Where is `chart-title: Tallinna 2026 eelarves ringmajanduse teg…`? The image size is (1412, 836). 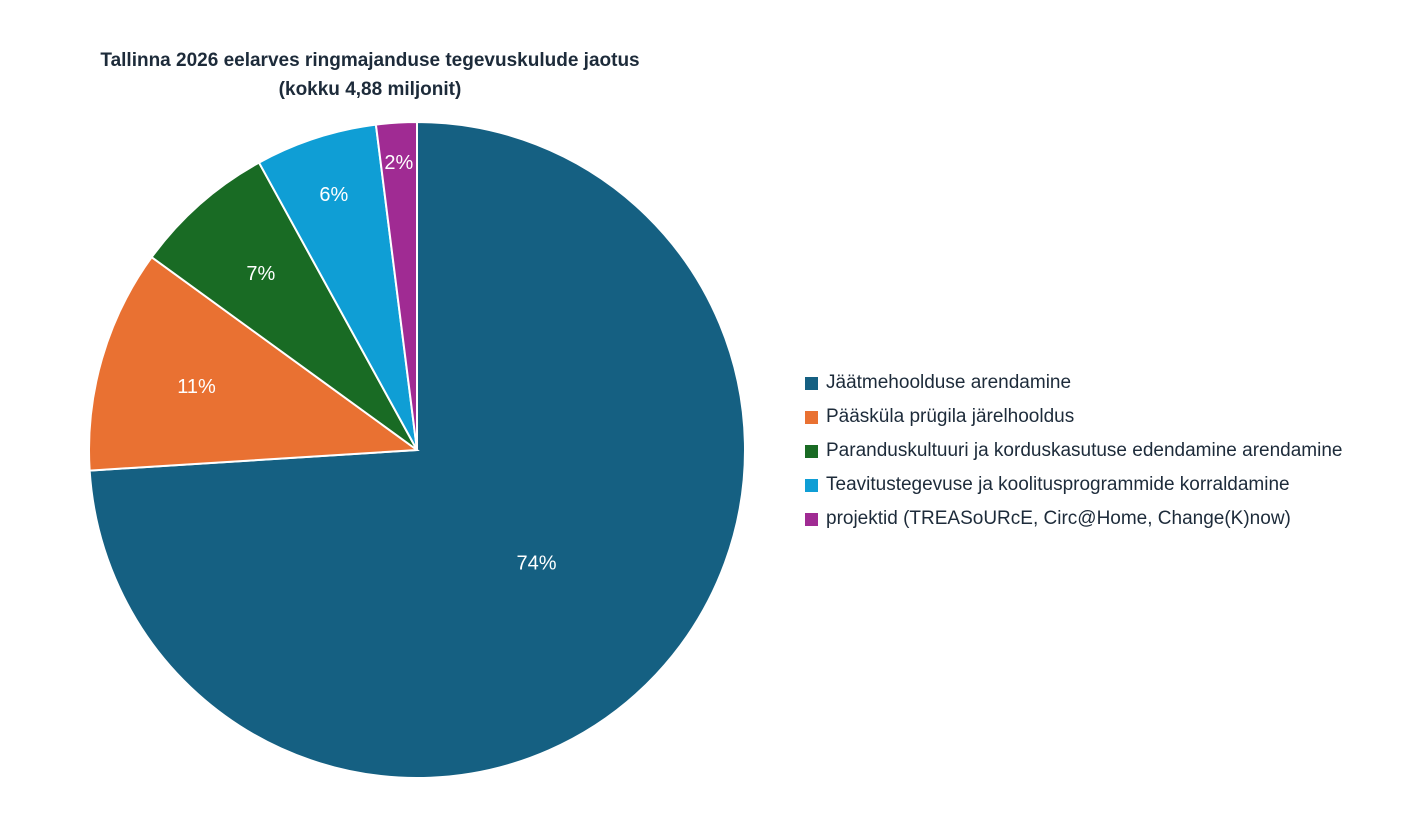 chart-title: Tallinna 2026 eelarves ringmajanduse teg… is located at coordinates (370, 60).